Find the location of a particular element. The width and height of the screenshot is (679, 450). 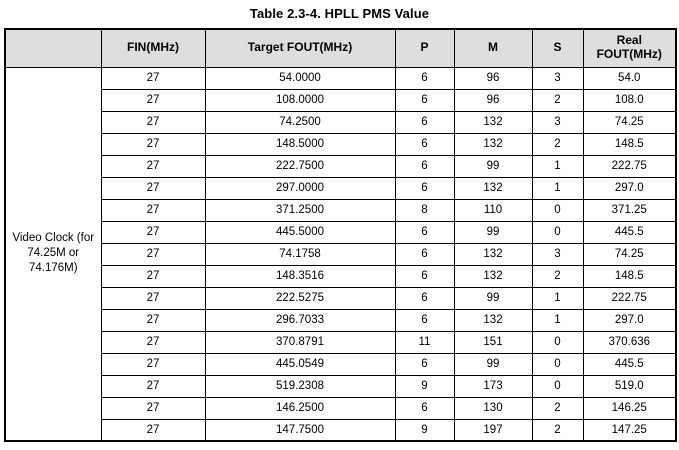

table-cell: 130 is located at coordinates (493, 408).